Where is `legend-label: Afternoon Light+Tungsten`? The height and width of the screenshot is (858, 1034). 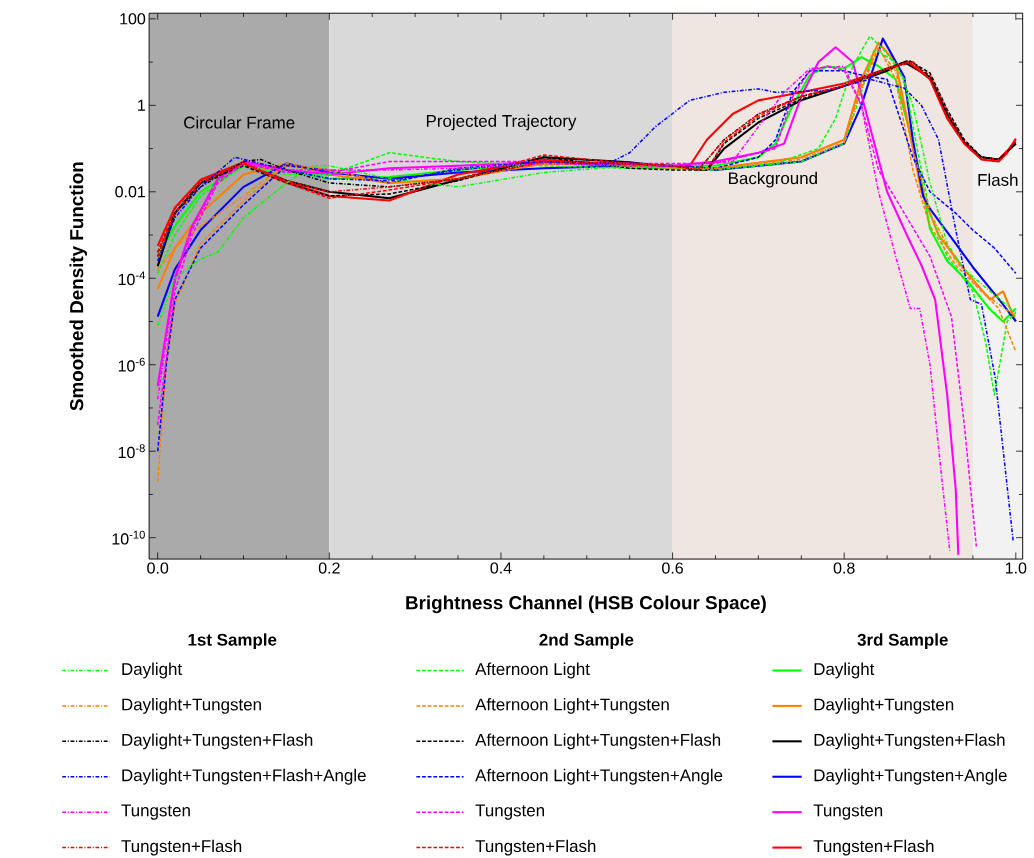
legend-label: Afternoon Light+Tungsten is located at coordinates (572, 705).